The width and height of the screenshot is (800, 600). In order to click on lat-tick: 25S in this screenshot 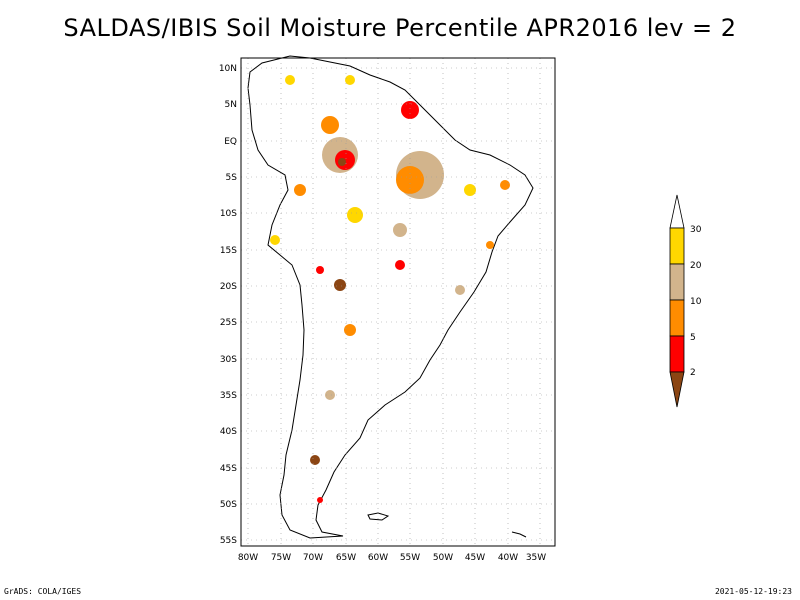, I will do `click(228, 323)`.